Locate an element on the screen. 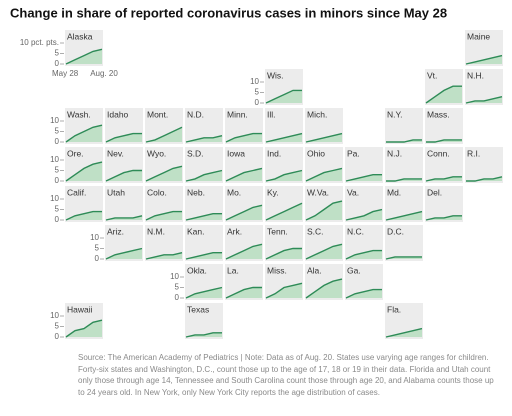 This screenshot has height=416, width=512. tile-label: Mass. is located at coordinates (438, 114).